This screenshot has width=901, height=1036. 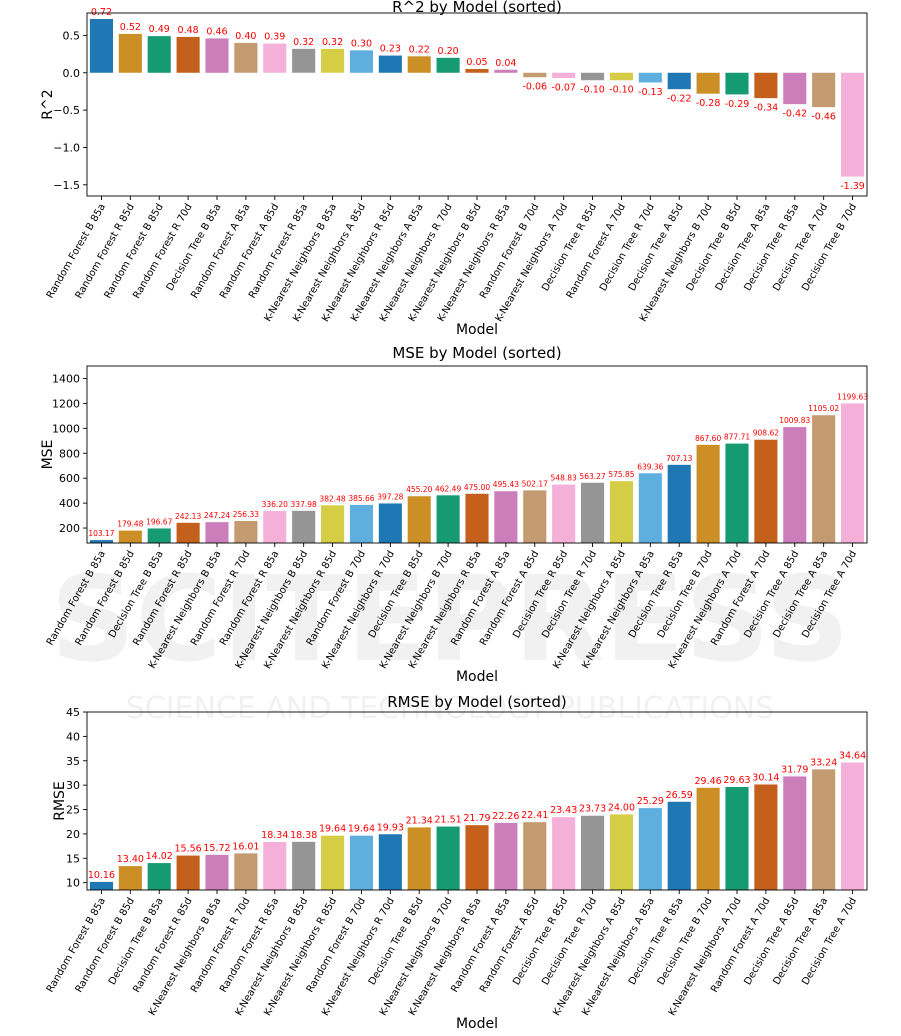 What do you see at coordinates (390, 496) in the screenshot?
I see `data-label: 397.28` at bounding box center [390, 496].